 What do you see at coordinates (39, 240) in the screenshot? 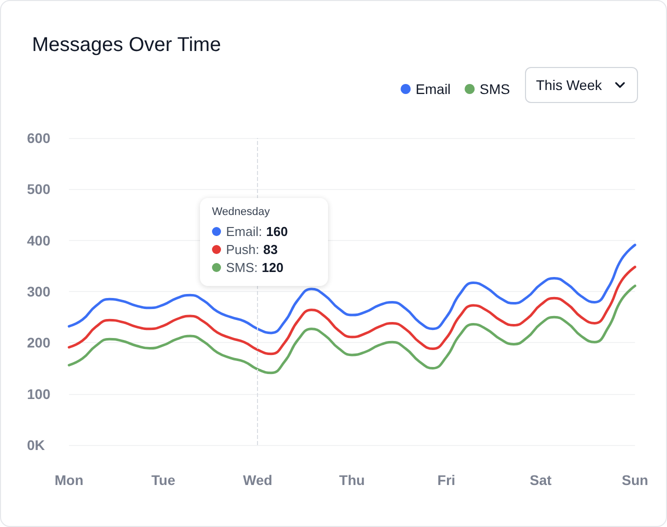
I see `y-tick-label: 400` at bounding box center [39, 240].